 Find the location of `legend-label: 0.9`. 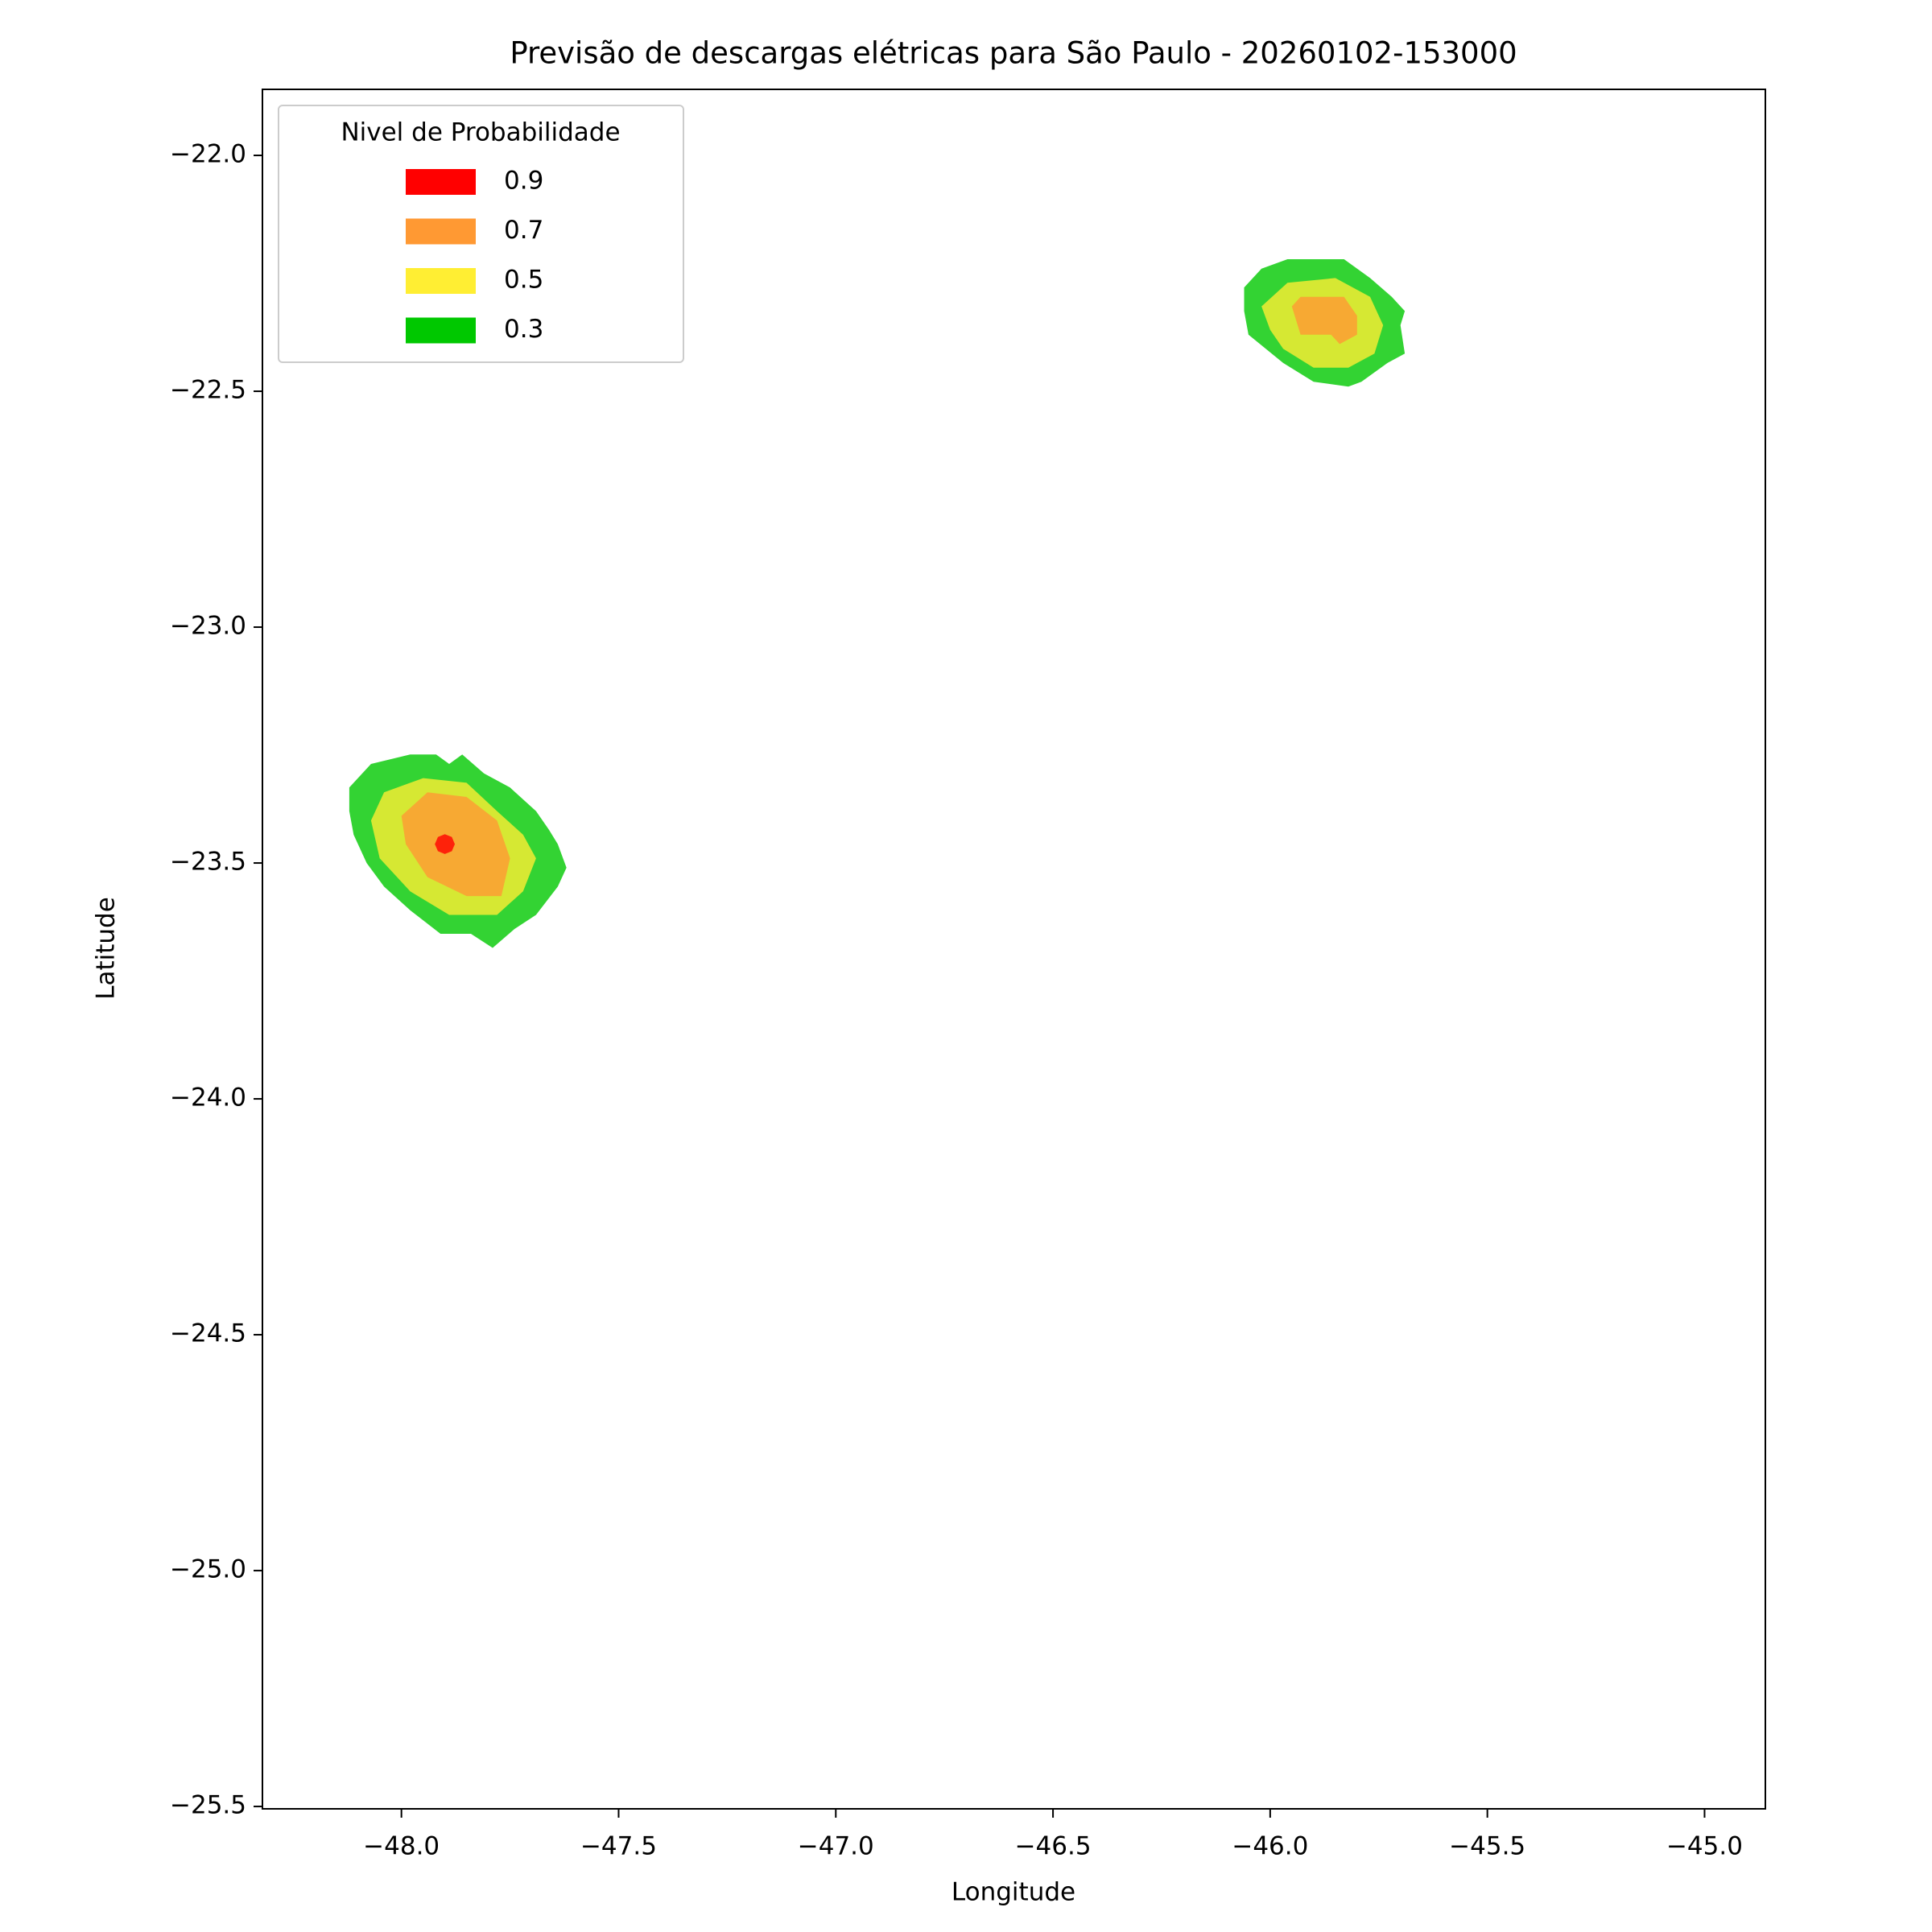

legend-label: 0.9 is located at coordinates (523, 181).